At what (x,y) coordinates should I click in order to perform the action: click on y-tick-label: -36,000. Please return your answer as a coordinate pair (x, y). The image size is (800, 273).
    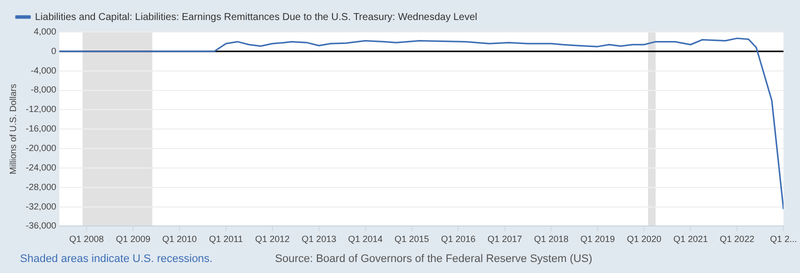
    Looking at the image, I should click on (41, 225).